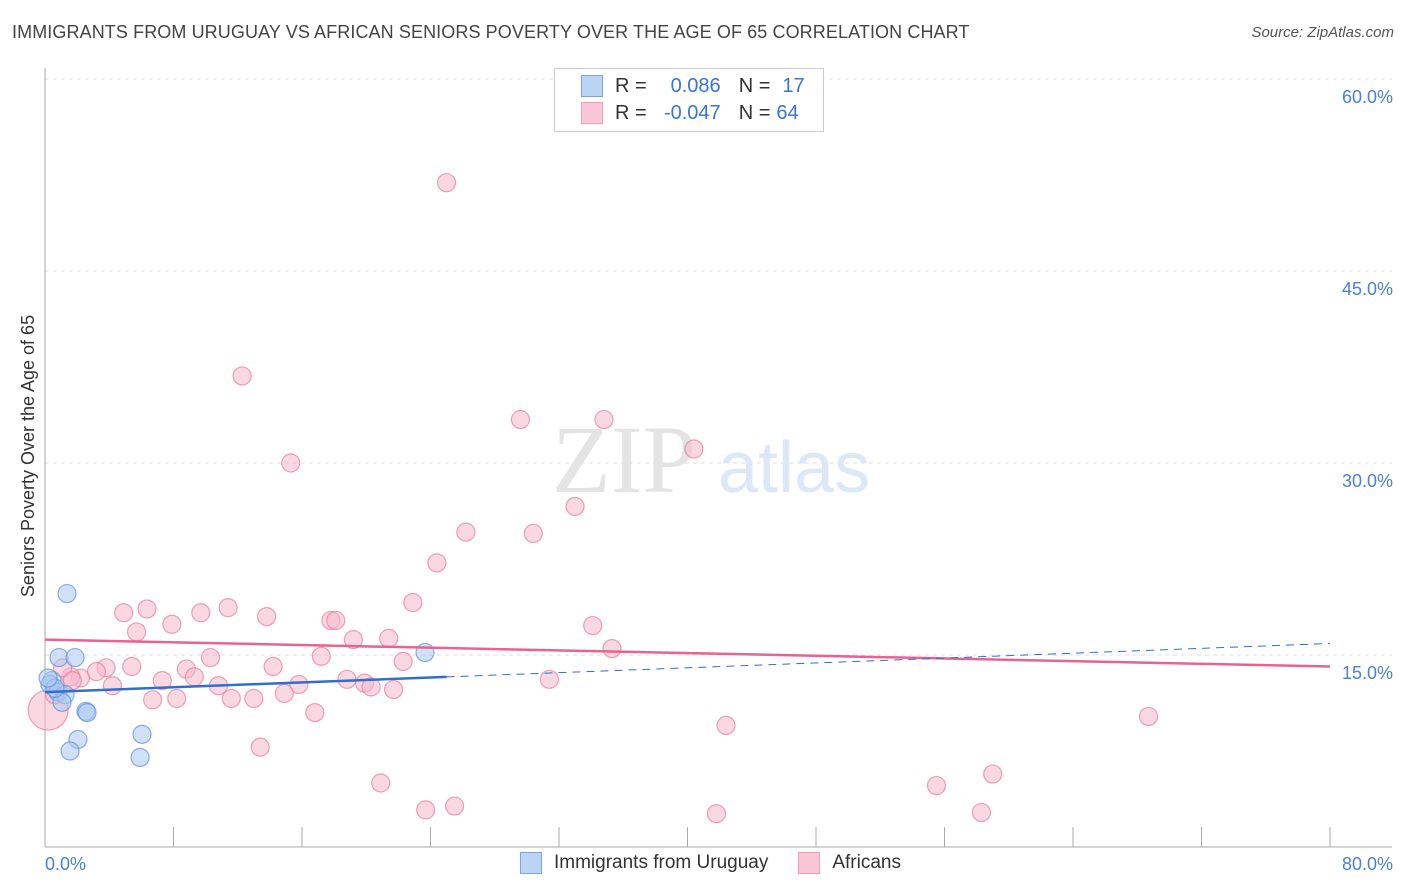 This screenshot has height=892, width=1406. Describe the element at coordinates (793, 85) in the screenshot. I see `n-value: 17` at that location.